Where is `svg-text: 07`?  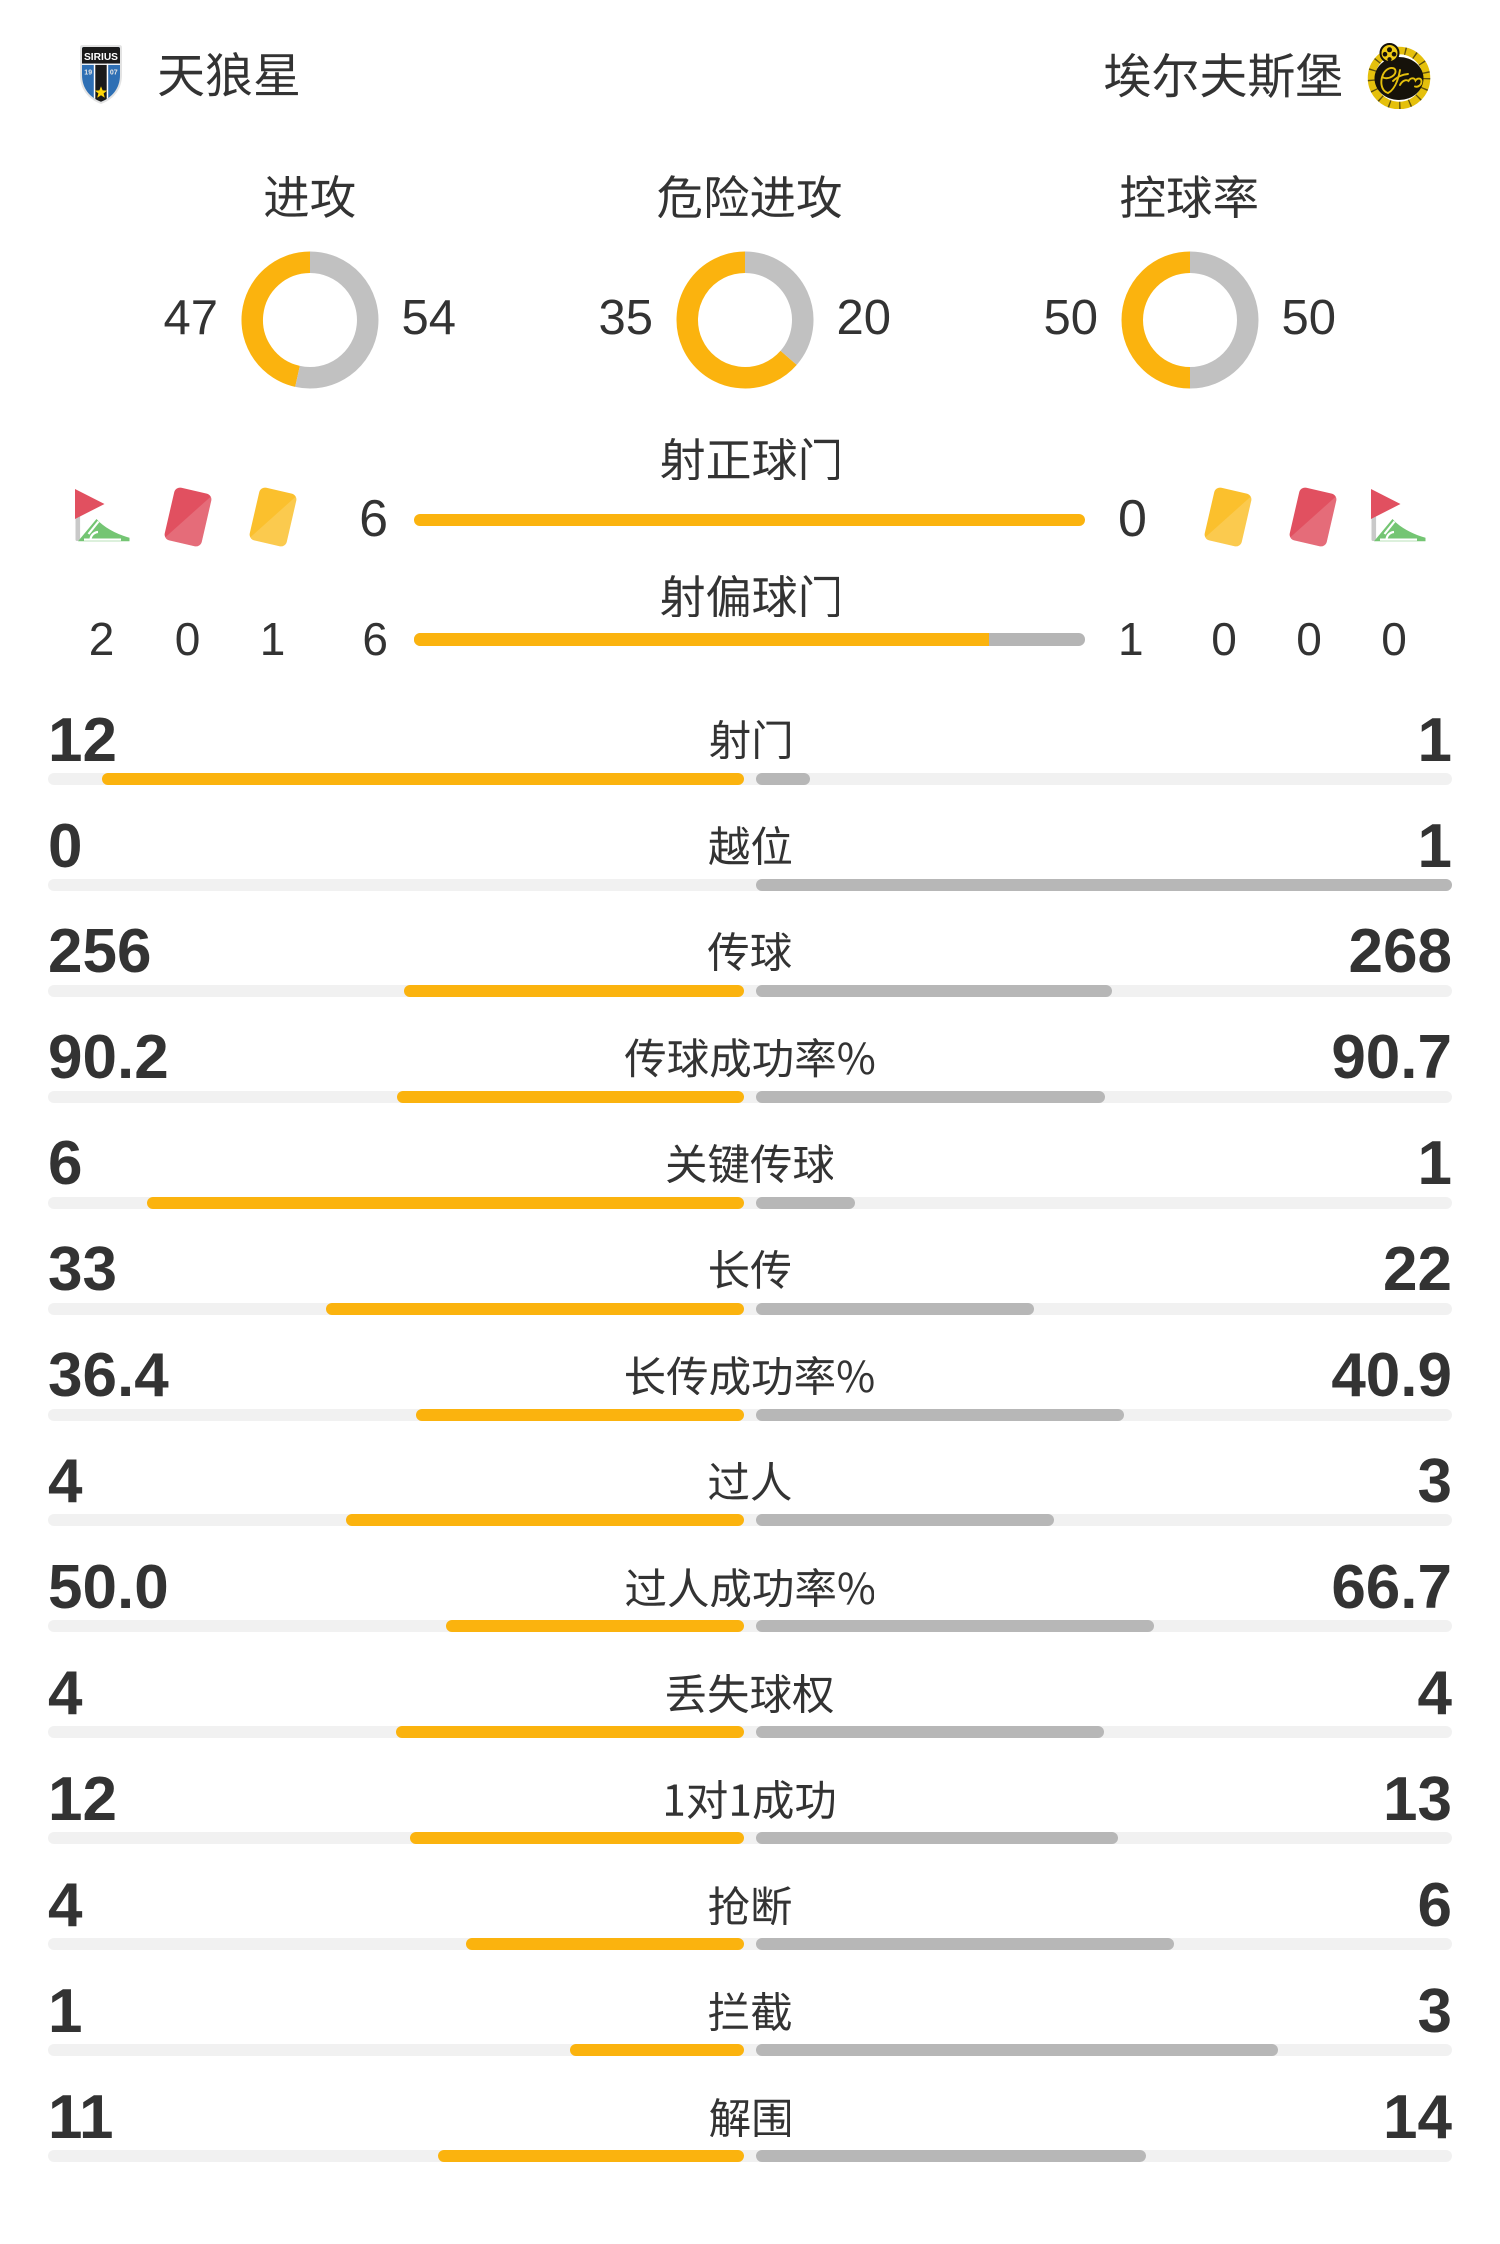 svg-text: 07 is located at coordinates (114, 73).